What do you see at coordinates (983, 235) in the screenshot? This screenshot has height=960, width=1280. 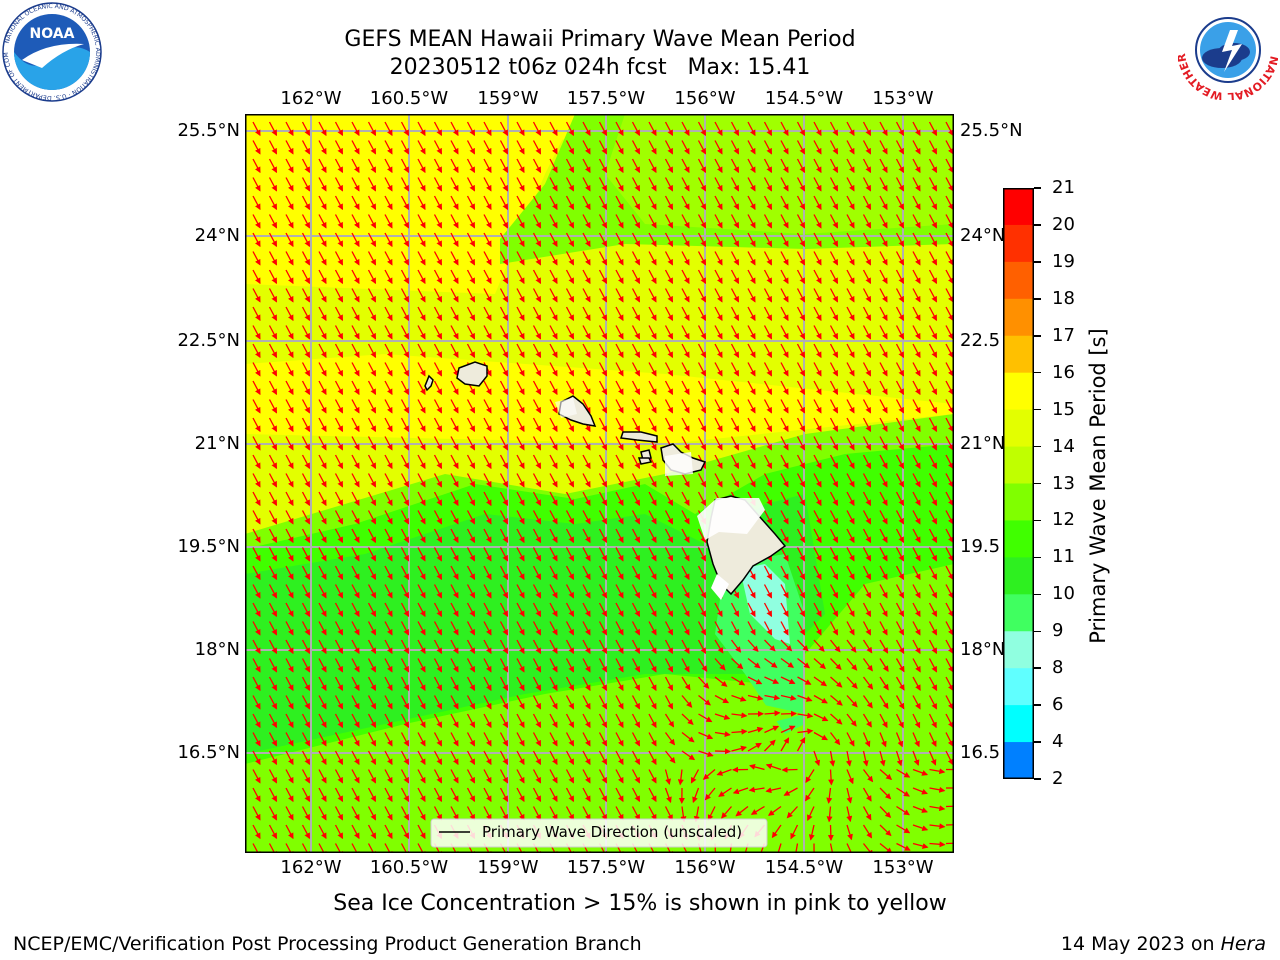 I see `lat-tick-right: 24°N` at bounding box center [983, 235].